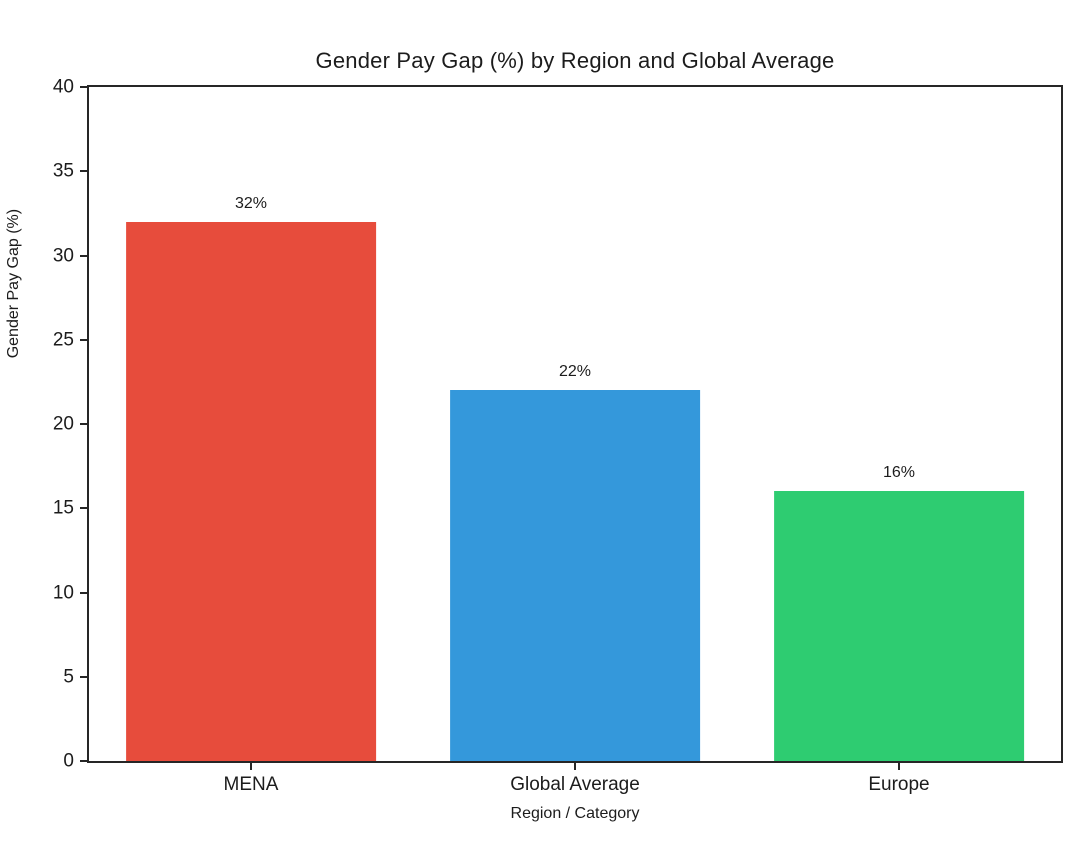  What do you see at coordinates (575, 372) in the screenshot?
I see `bar-value-label: 22%` at bounding box center [575, 372].